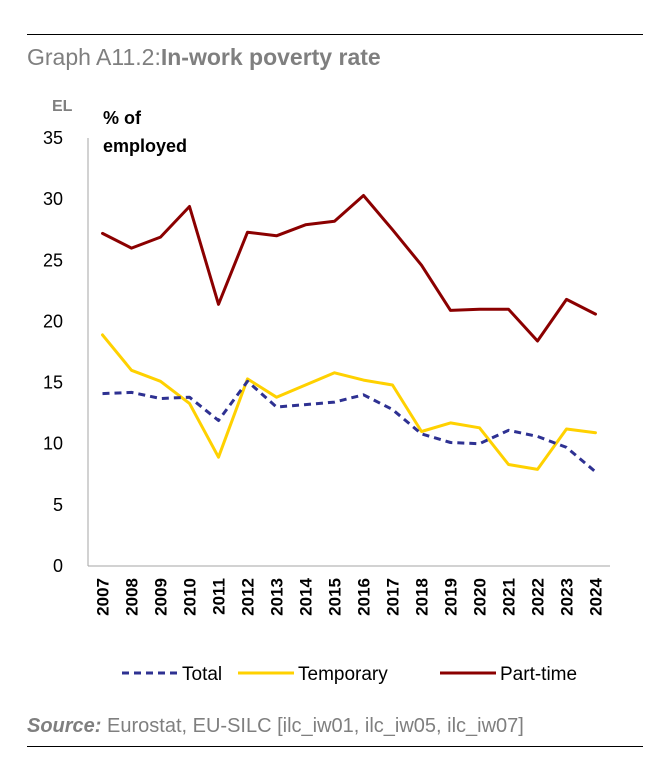 The width and height of the screenshot is (670, 768). What do you see at coordinates (161, 597) in the screenshot?
I see `x-tick-label: 2009` at bounding box center [161, 597].